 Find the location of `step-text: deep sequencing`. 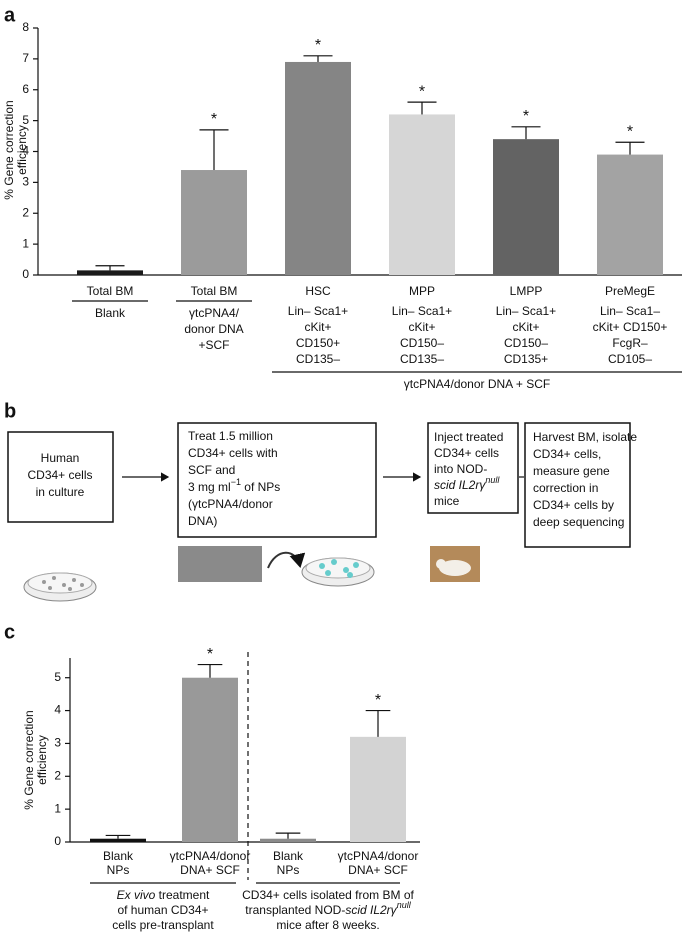

step-text: deep sequencing is located at coordinates (578, 522).